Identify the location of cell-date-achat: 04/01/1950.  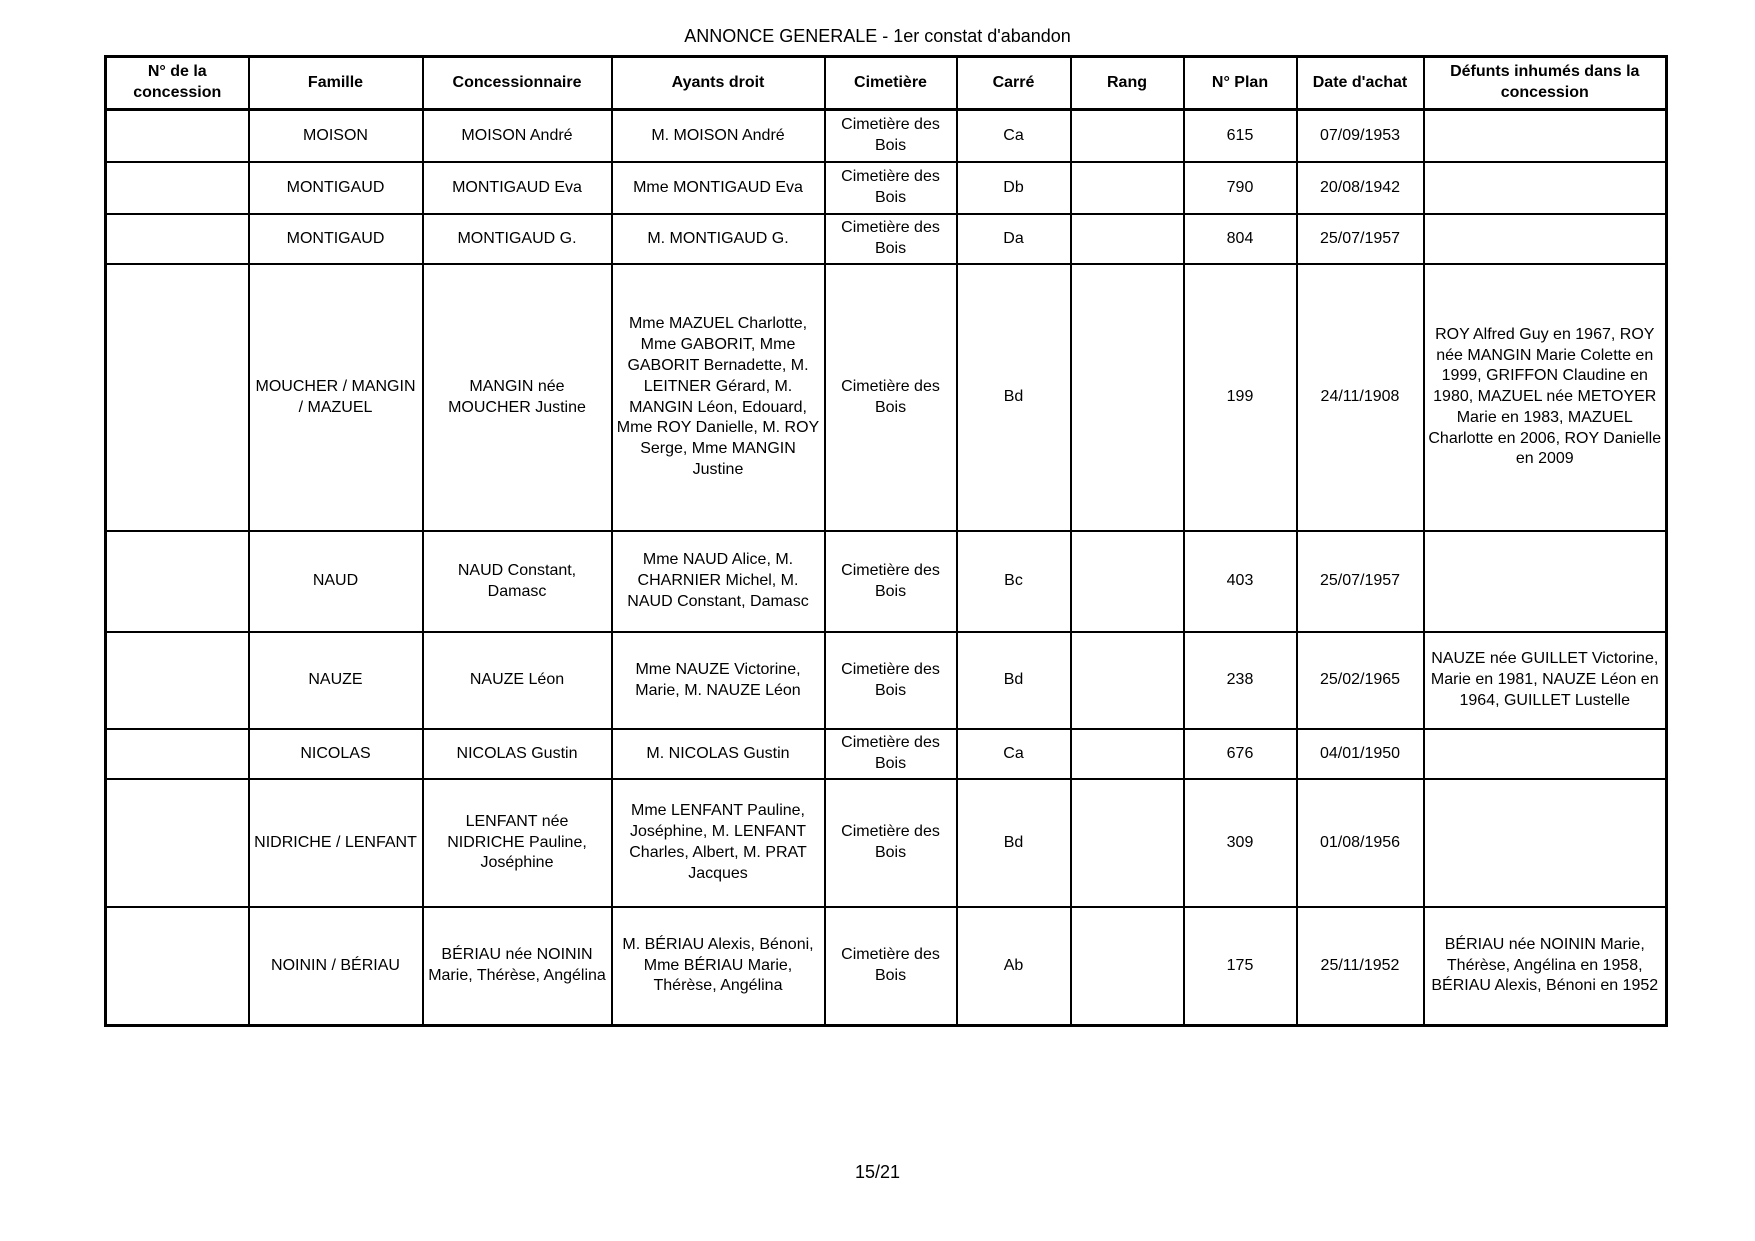
(1360, 754).